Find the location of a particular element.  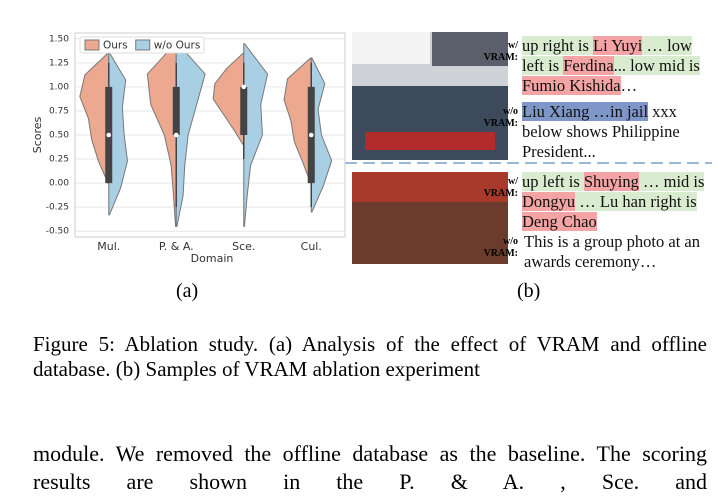

text-segment: Li Yuyi is located at coordinates (618, 45).